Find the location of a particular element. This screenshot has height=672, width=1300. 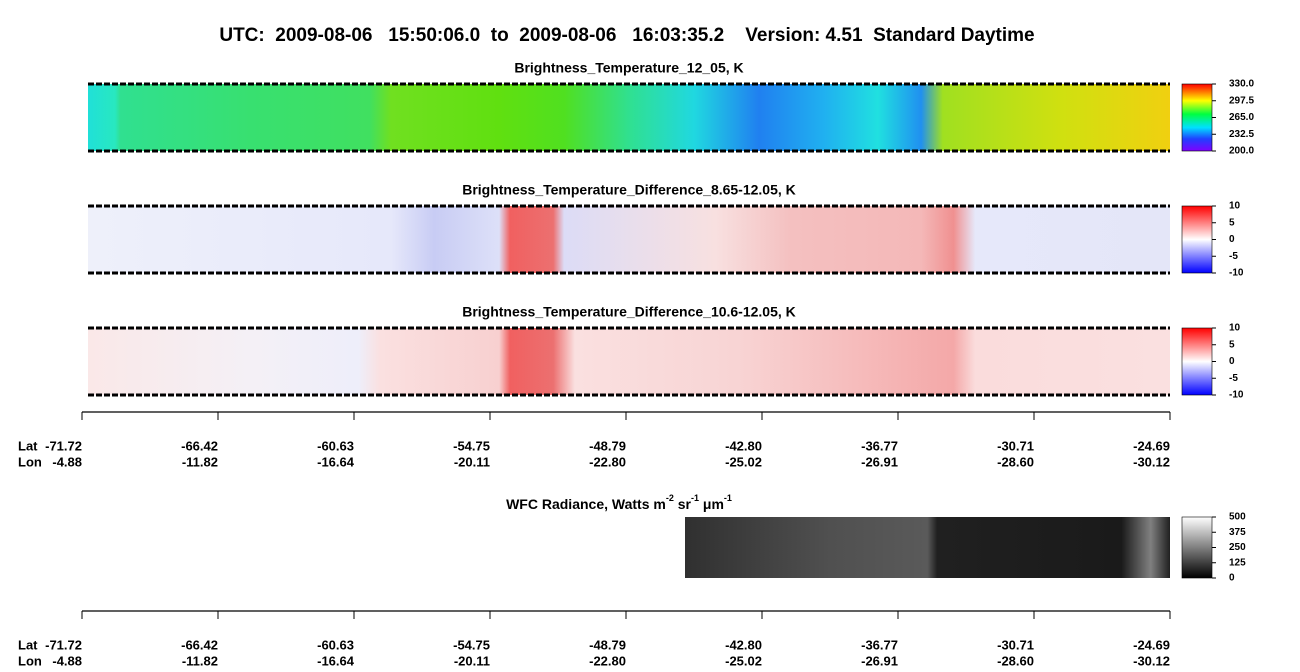

title-part: μm is located at coordinates (711, 504).